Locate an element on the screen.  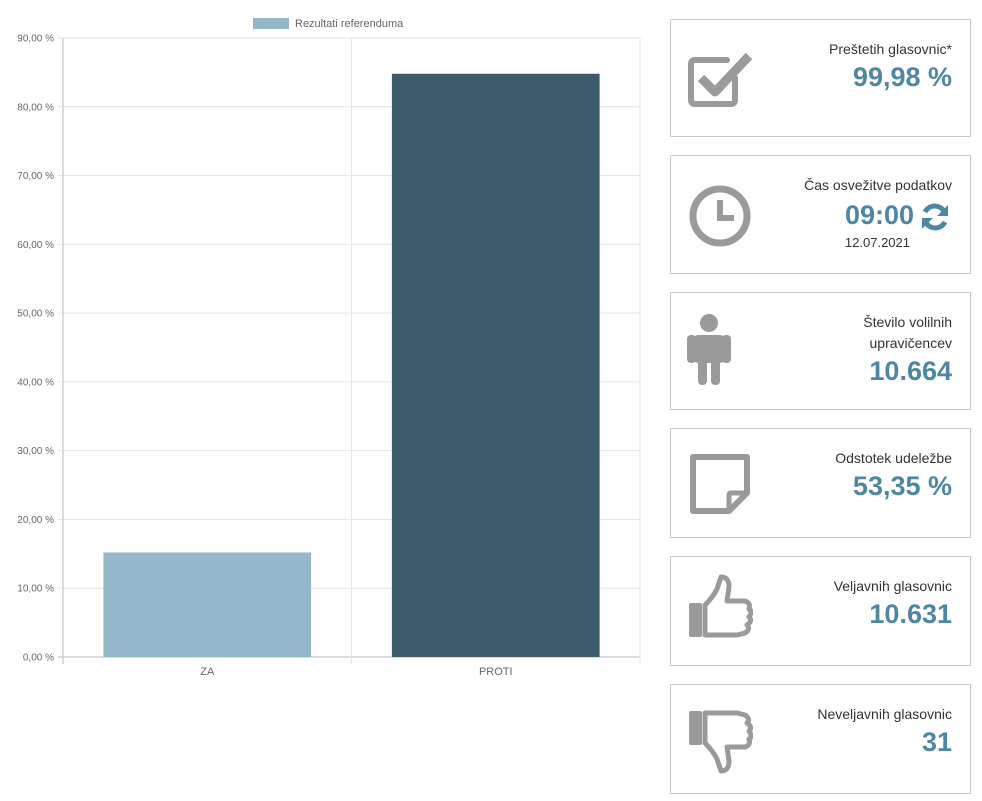
valid-value: 10.631 is located at coordinates (910, 614).